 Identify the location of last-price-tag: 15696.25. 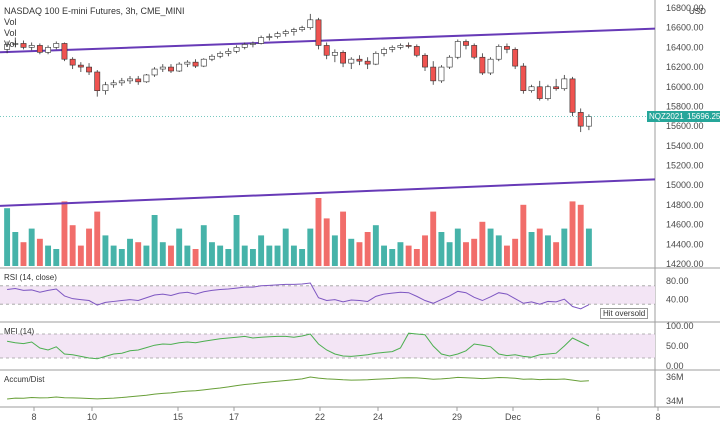
(702, 116).